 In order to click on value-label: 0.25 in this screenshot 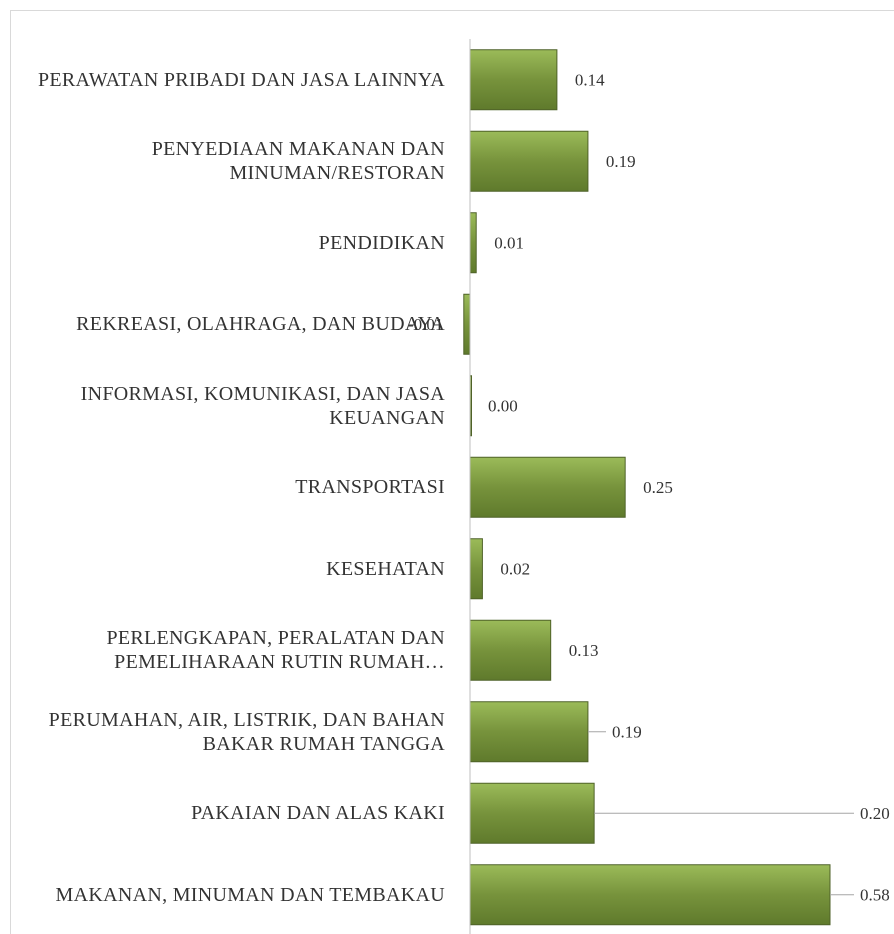, I will do `click(658, 487)`.